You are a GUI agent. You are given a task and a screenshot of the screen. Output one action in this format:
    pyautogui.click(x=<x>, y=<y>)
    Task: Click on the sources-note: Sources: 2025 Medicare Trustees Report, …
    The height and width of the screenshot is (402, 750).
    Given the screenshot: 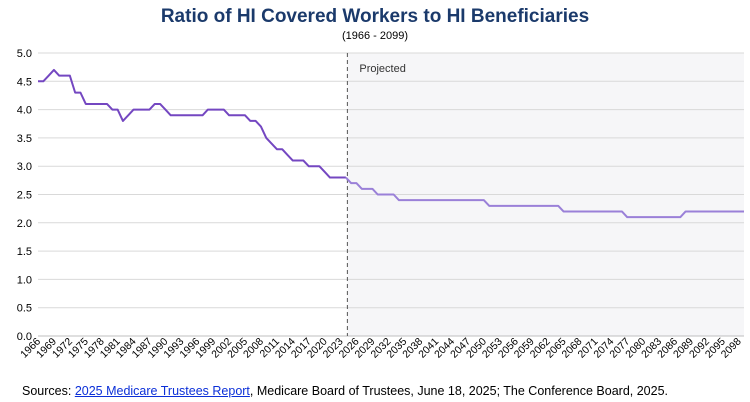 What is the action you would take?
    pyautogui.click(x=345, y=391)
    